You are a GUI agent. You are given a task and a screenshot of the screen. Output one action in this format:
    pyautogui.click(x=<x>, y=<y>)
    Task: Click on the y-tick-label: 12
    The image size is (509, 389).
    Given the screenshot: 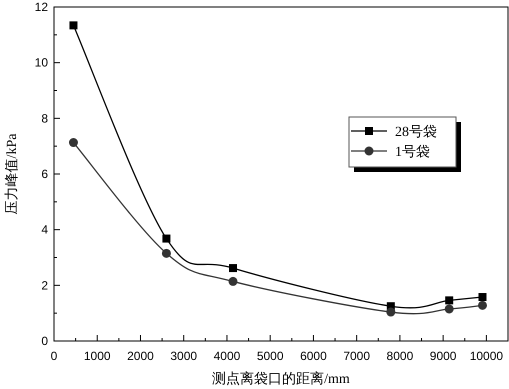 What is the action you would take?
    pyautogui.click(x=41, y=7)
    